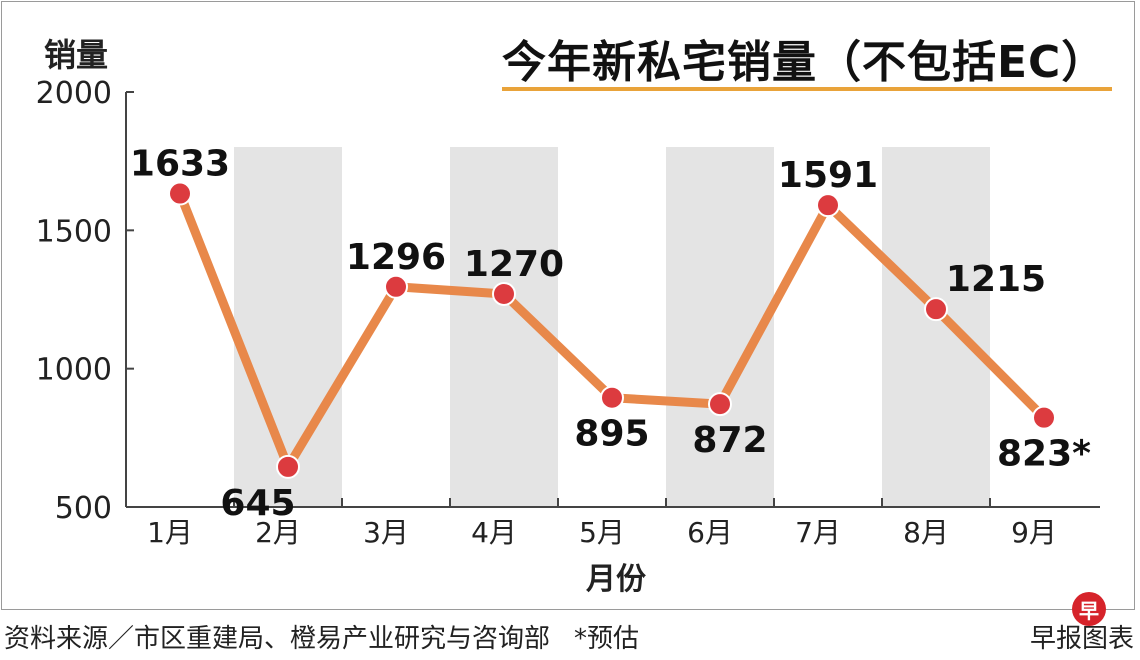  Describe the element at coordinates (818, 532) in the screenshot. I see `x-tick-label: 7月` at that location.